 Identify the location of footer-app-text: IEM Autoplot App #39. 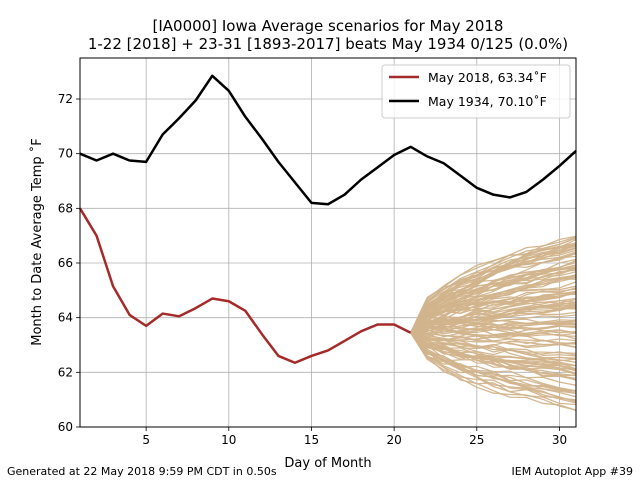
(573, 471).